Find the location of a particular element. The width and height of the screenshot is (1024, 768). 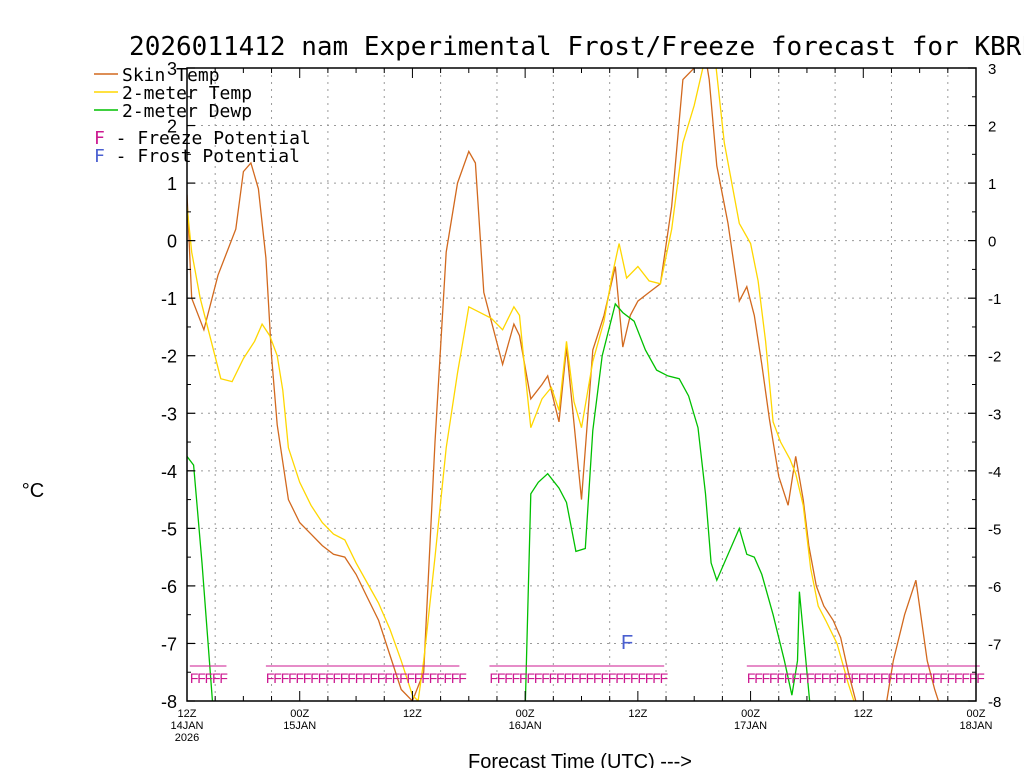

frost-mark: F is located at coordinates (627, 643).